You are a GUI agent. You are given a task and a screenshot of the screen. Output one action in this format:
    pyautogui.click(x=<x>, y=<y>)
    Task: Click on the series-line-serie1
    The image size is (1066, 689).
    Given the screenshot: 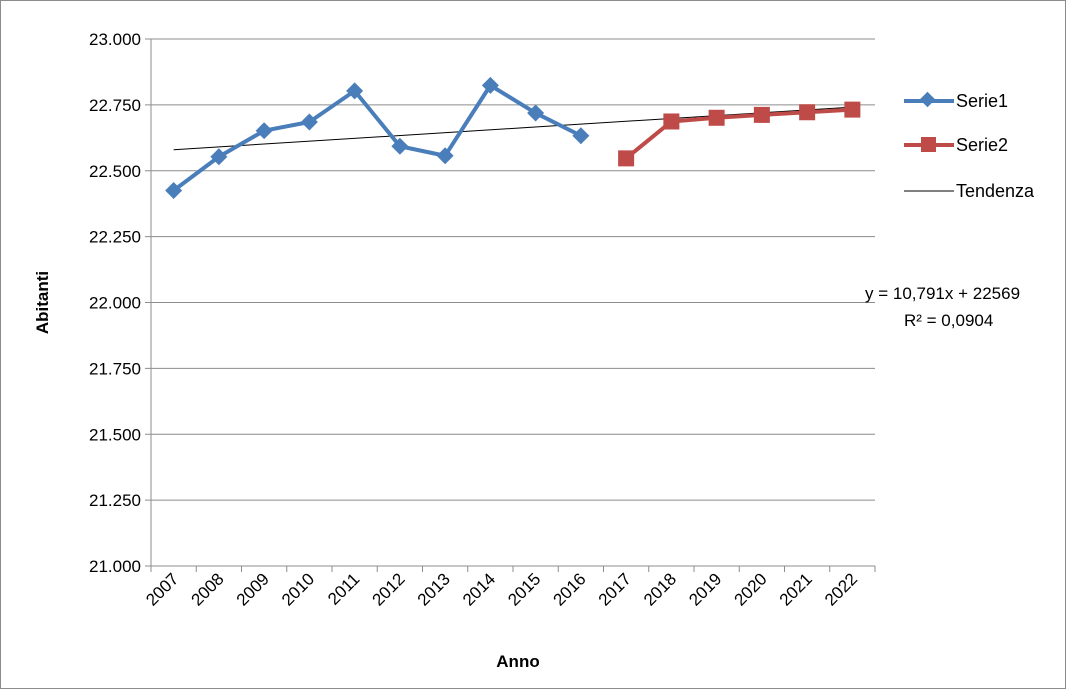 What is the action you would take?
    pyautogui.click(x=377, y=138)
    